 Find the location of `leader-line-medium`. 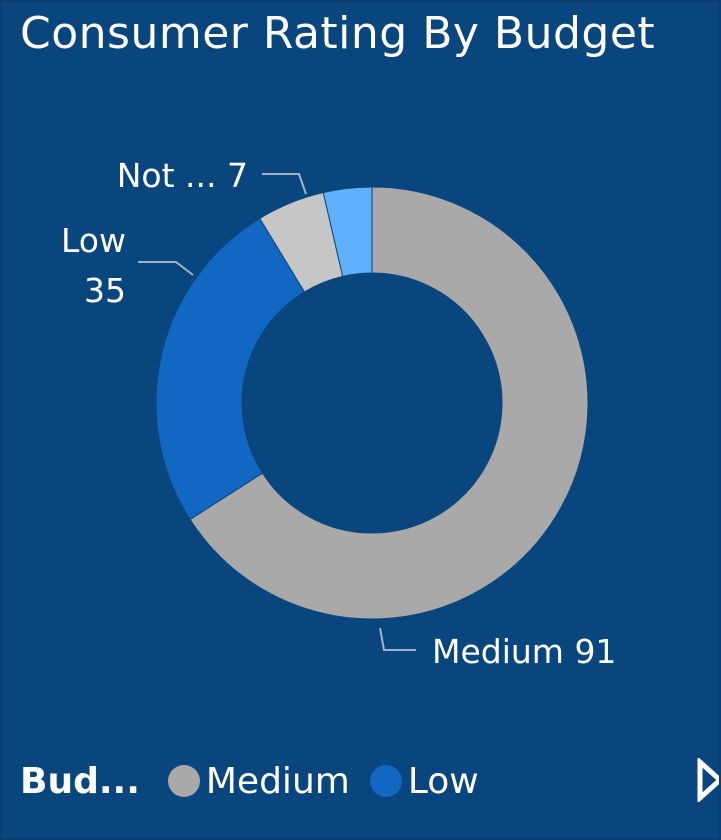

leader-line-medium is located at coordinates (397, 639).